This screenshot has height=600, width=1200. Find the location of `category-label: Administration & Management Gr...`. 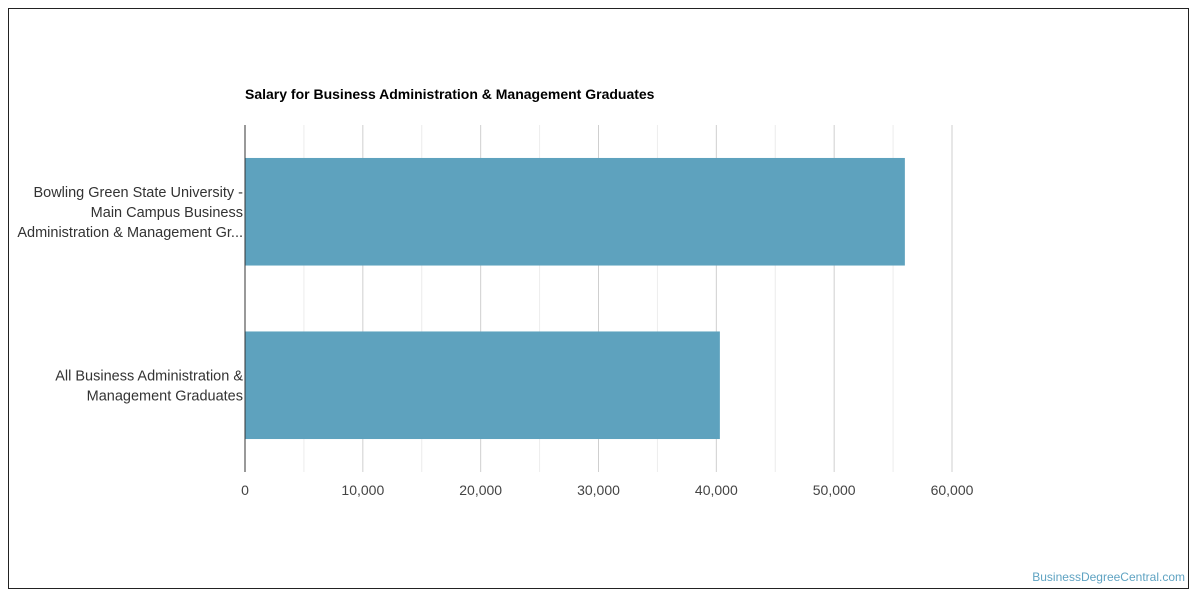

category-label: Administration & Management Gr... is located at coordinates (130, 233).